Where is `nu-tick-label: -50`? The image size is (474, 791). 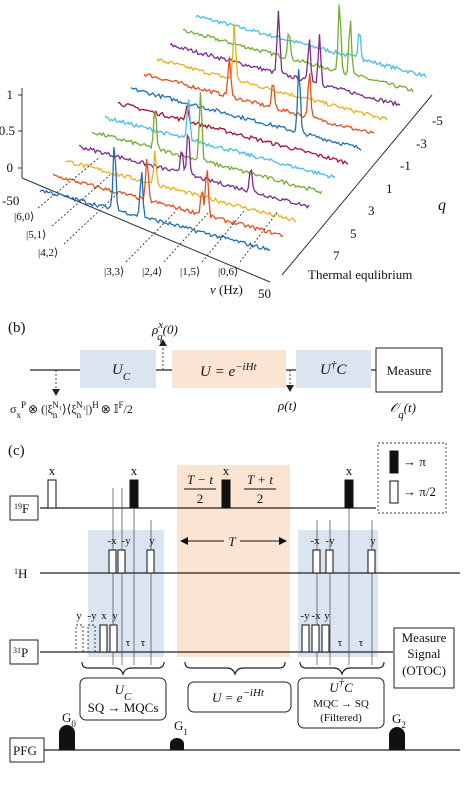 nu-tick-label: -50 is located at coordinates (10, 200).